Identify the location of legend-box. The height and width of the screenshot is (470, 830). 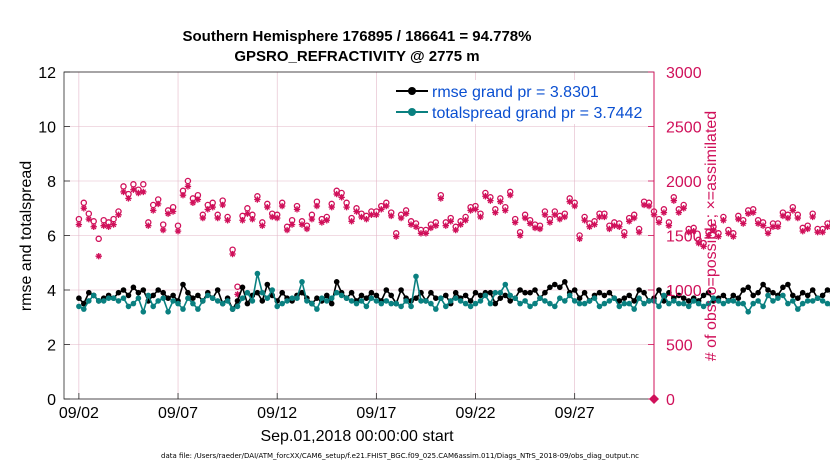
(521, 102).